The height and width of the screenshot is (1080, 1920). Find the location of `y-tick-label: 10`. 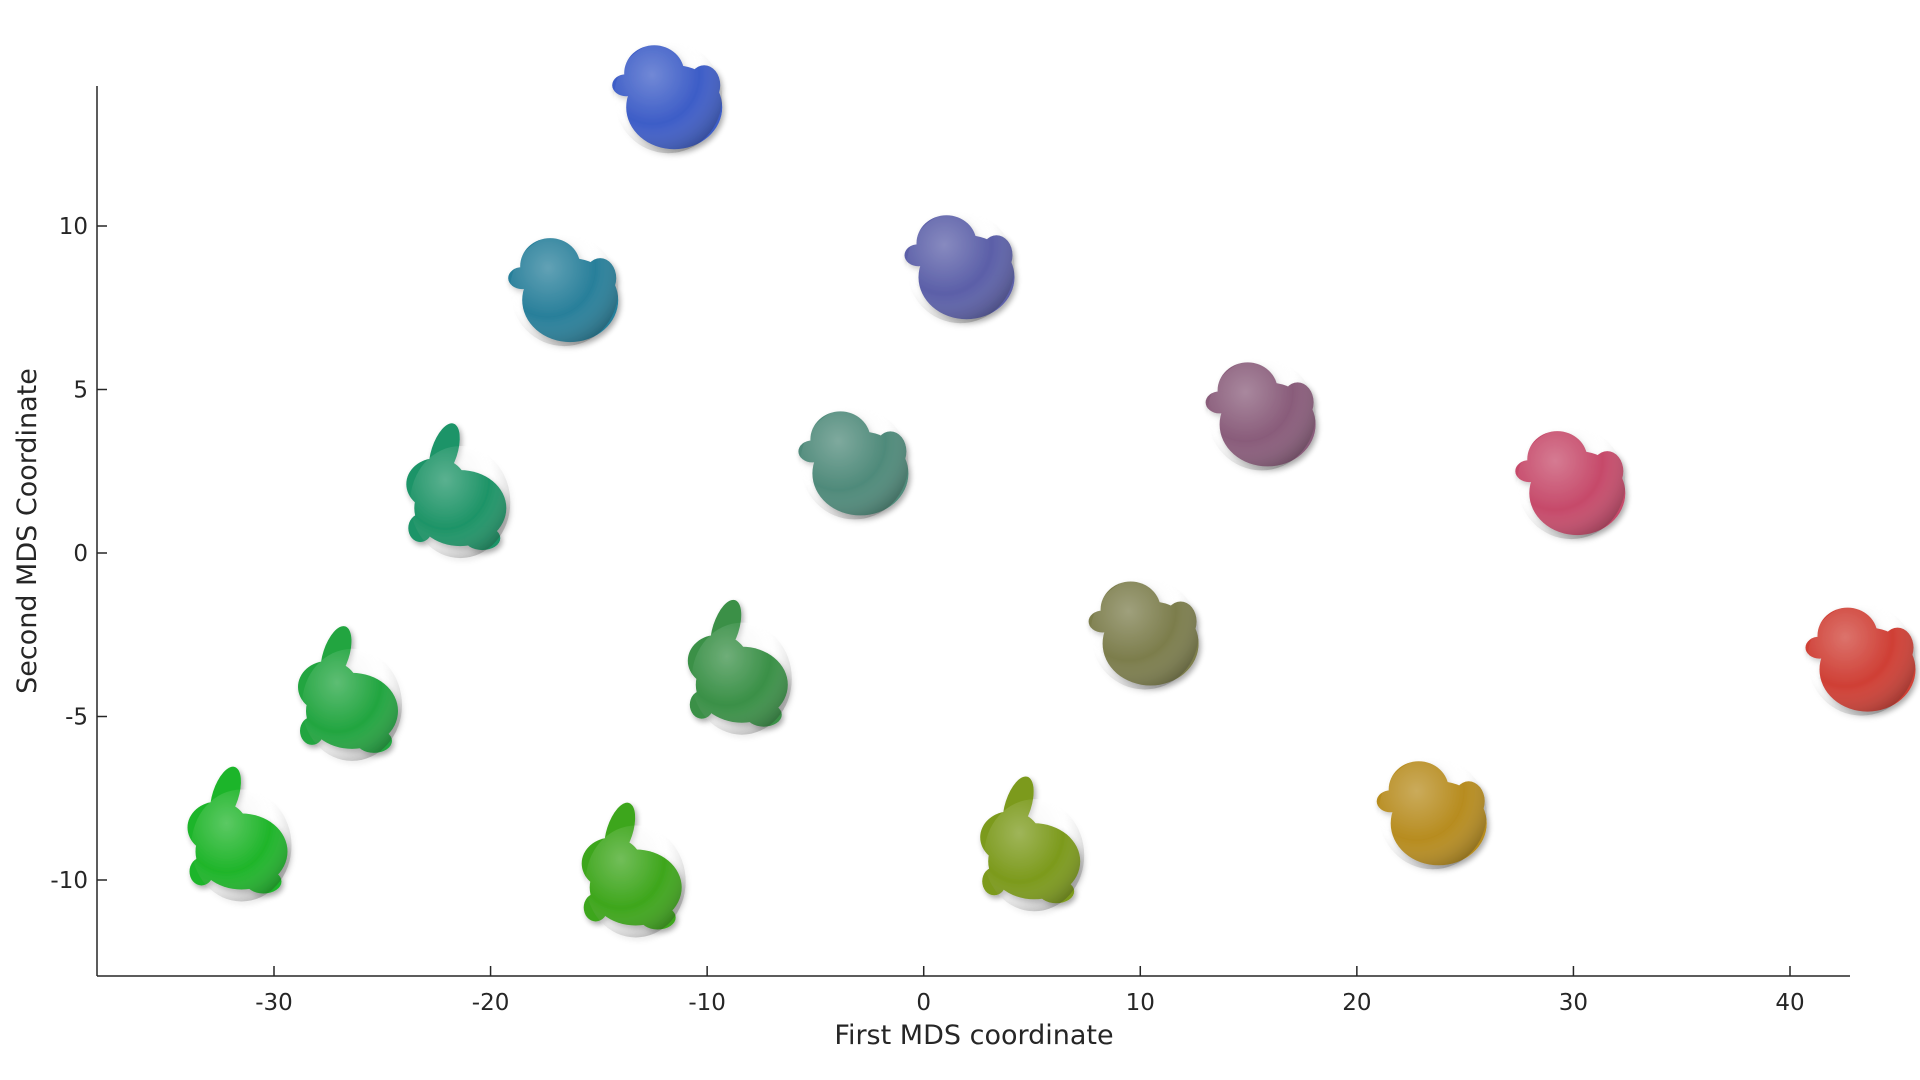

y-tick-label: 10 is located at coordinates (73, 227).